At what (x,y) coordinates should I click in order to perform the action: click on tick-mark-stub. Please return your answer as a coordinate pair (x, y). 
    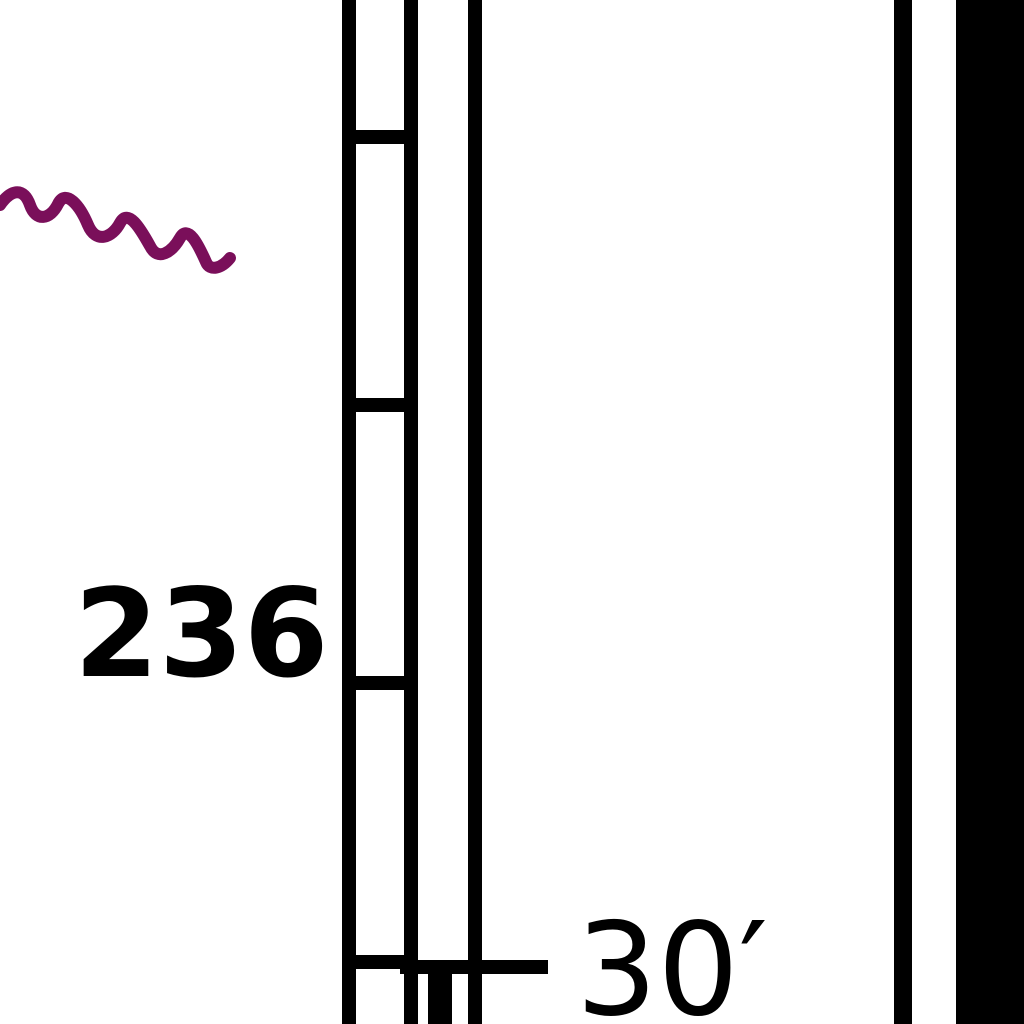
    Looking at the image, I should click on (440, 997).